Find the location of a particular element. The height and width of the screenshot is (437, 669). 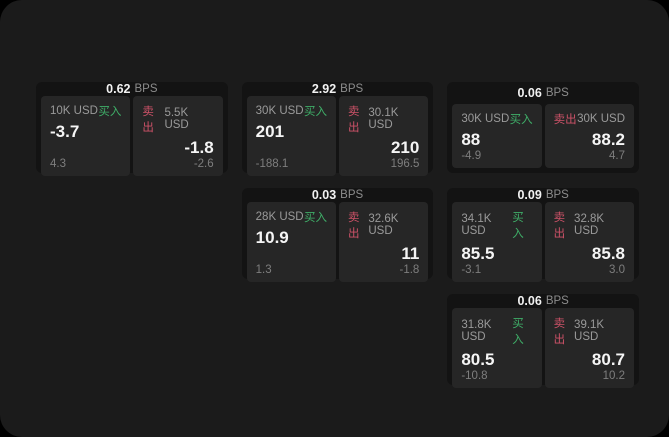

sell-sub-value: -1.8 is located at coordinates (409, 269).